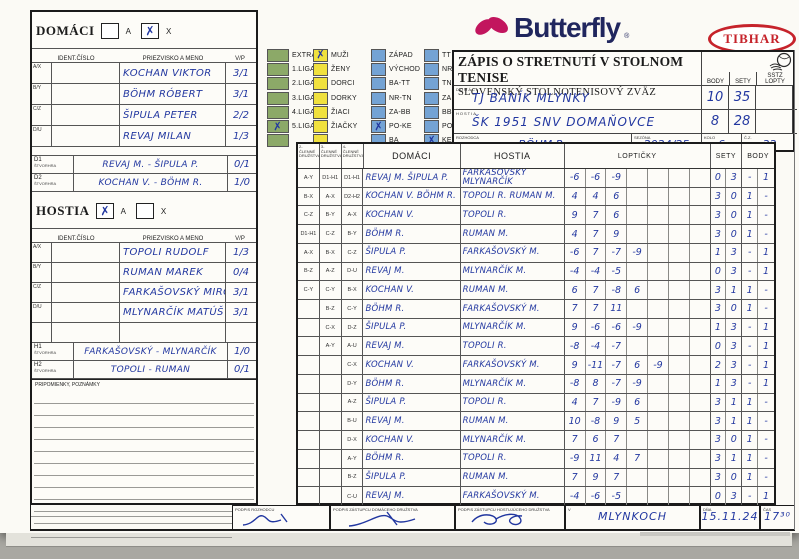 Image resolution: width=799 pixels, height=559 pixels. I want to click on doubles-vp: 1/0, so click(242, 351).